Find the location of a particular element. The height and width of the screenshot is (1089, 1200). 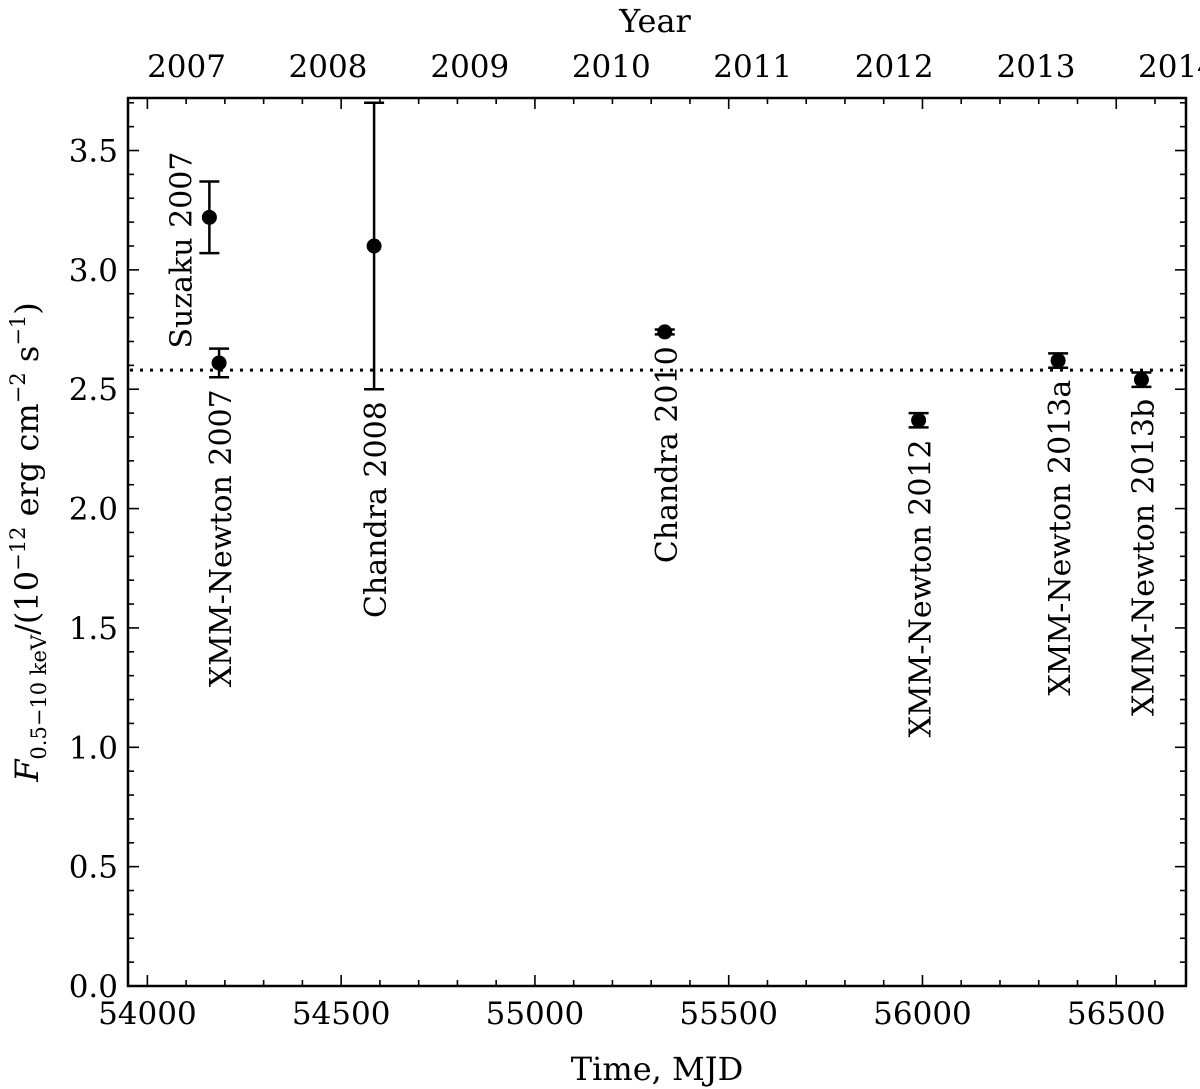

point-label: Chandra 2008 is located at coordinates (376, 509).